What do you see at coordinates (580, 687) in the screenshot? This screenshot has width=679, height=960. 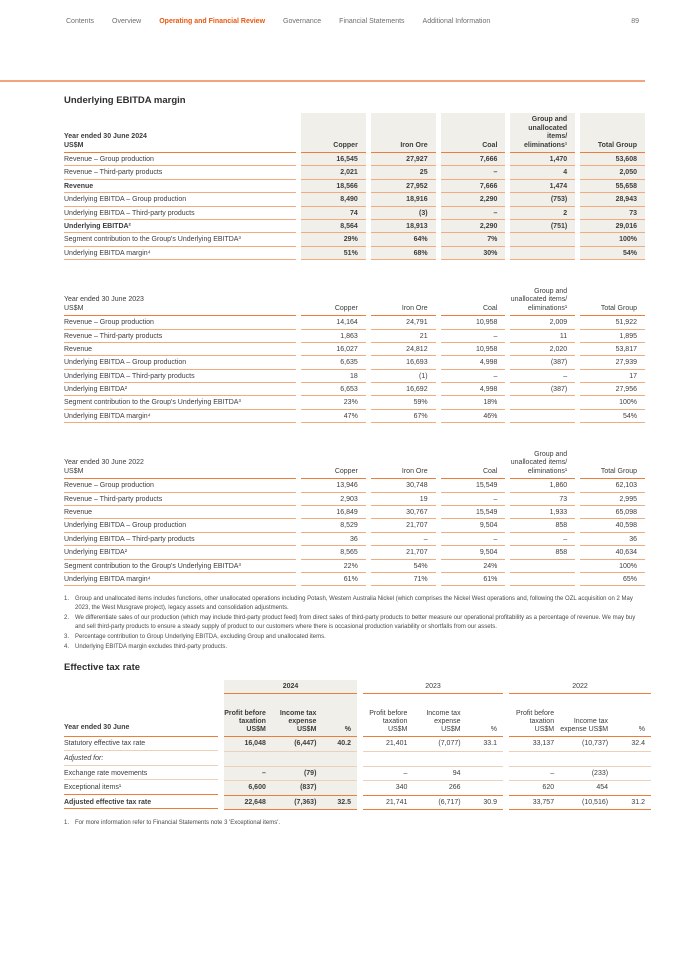 I see `tax-year-label-2022: 2022` at bounding box center [580, 687].